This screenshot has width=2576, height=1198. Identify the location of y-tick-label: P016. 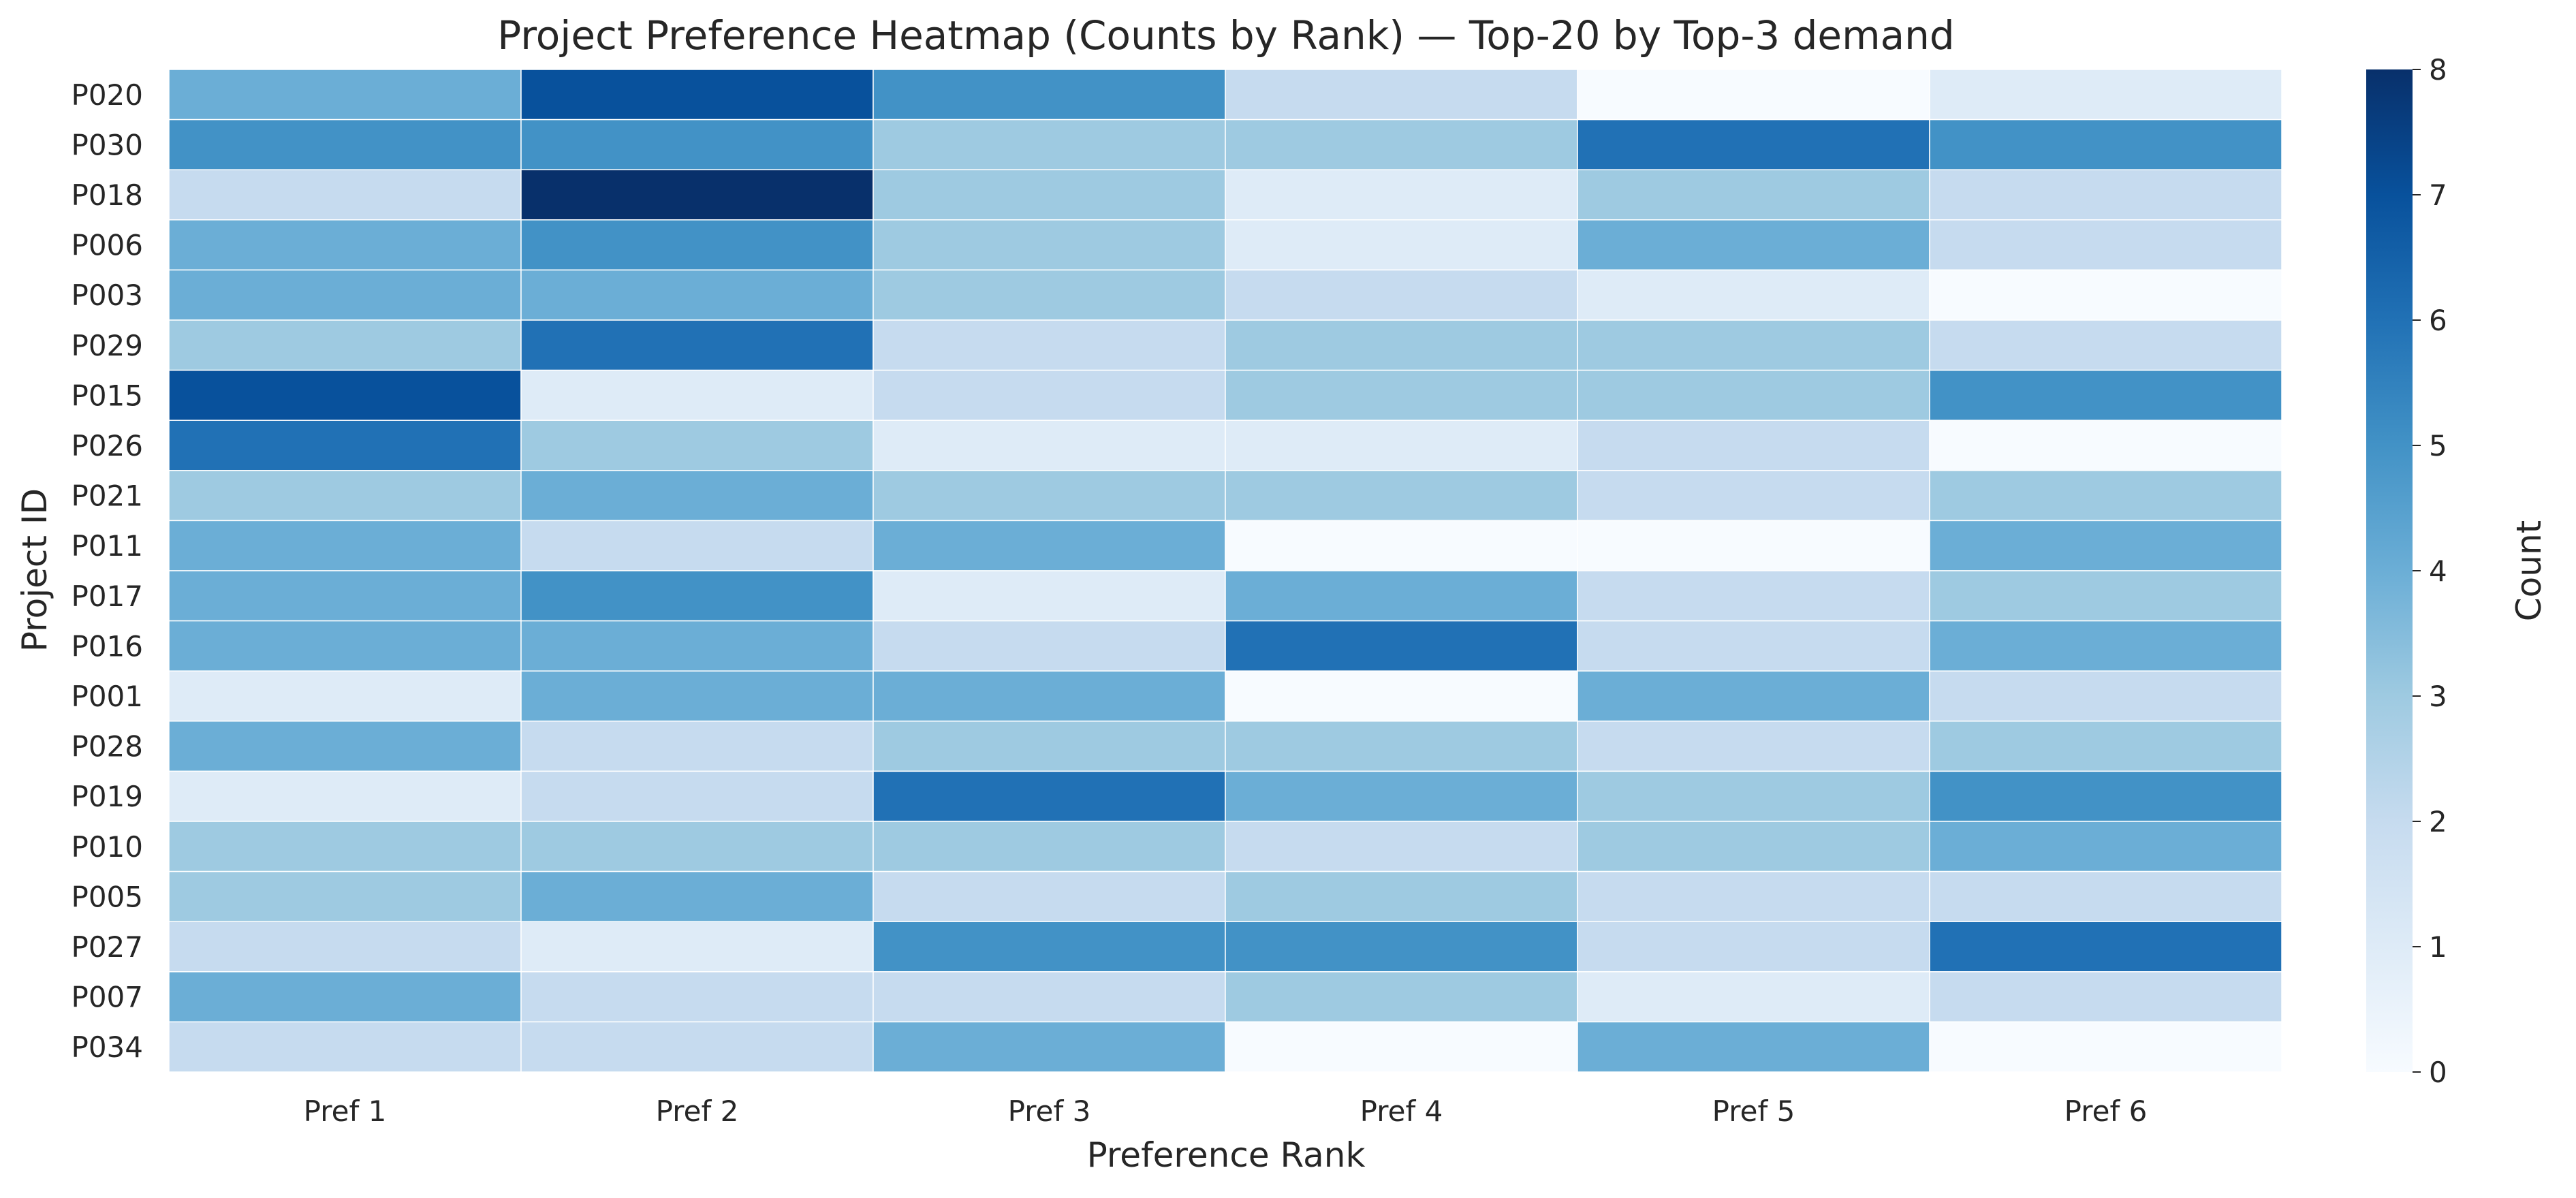
(108, 646).